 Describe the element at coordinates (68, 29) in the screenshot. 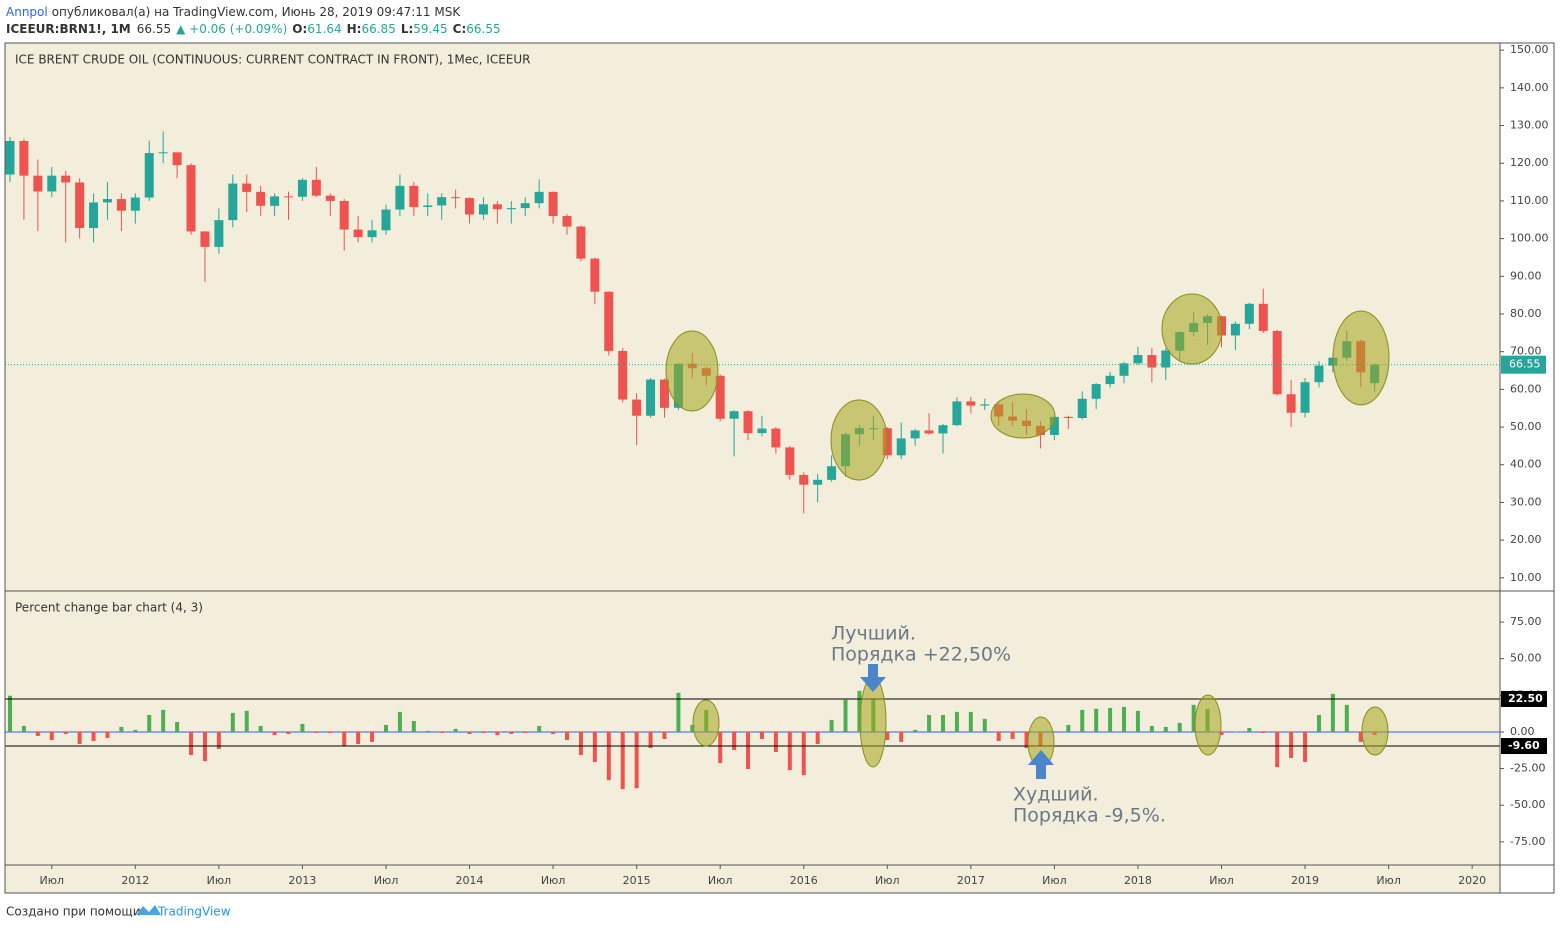

I see `symbol: ICEEUR:BRN1!, 1M` at that location.